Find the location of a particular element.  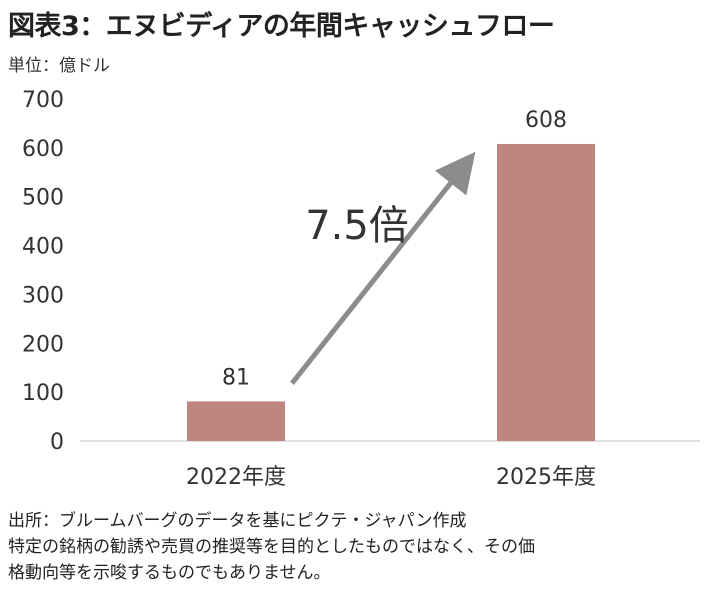

disclaimer-line-2: 格動向等を示唆するものでもありません。 is located at coordinates (169, 573).